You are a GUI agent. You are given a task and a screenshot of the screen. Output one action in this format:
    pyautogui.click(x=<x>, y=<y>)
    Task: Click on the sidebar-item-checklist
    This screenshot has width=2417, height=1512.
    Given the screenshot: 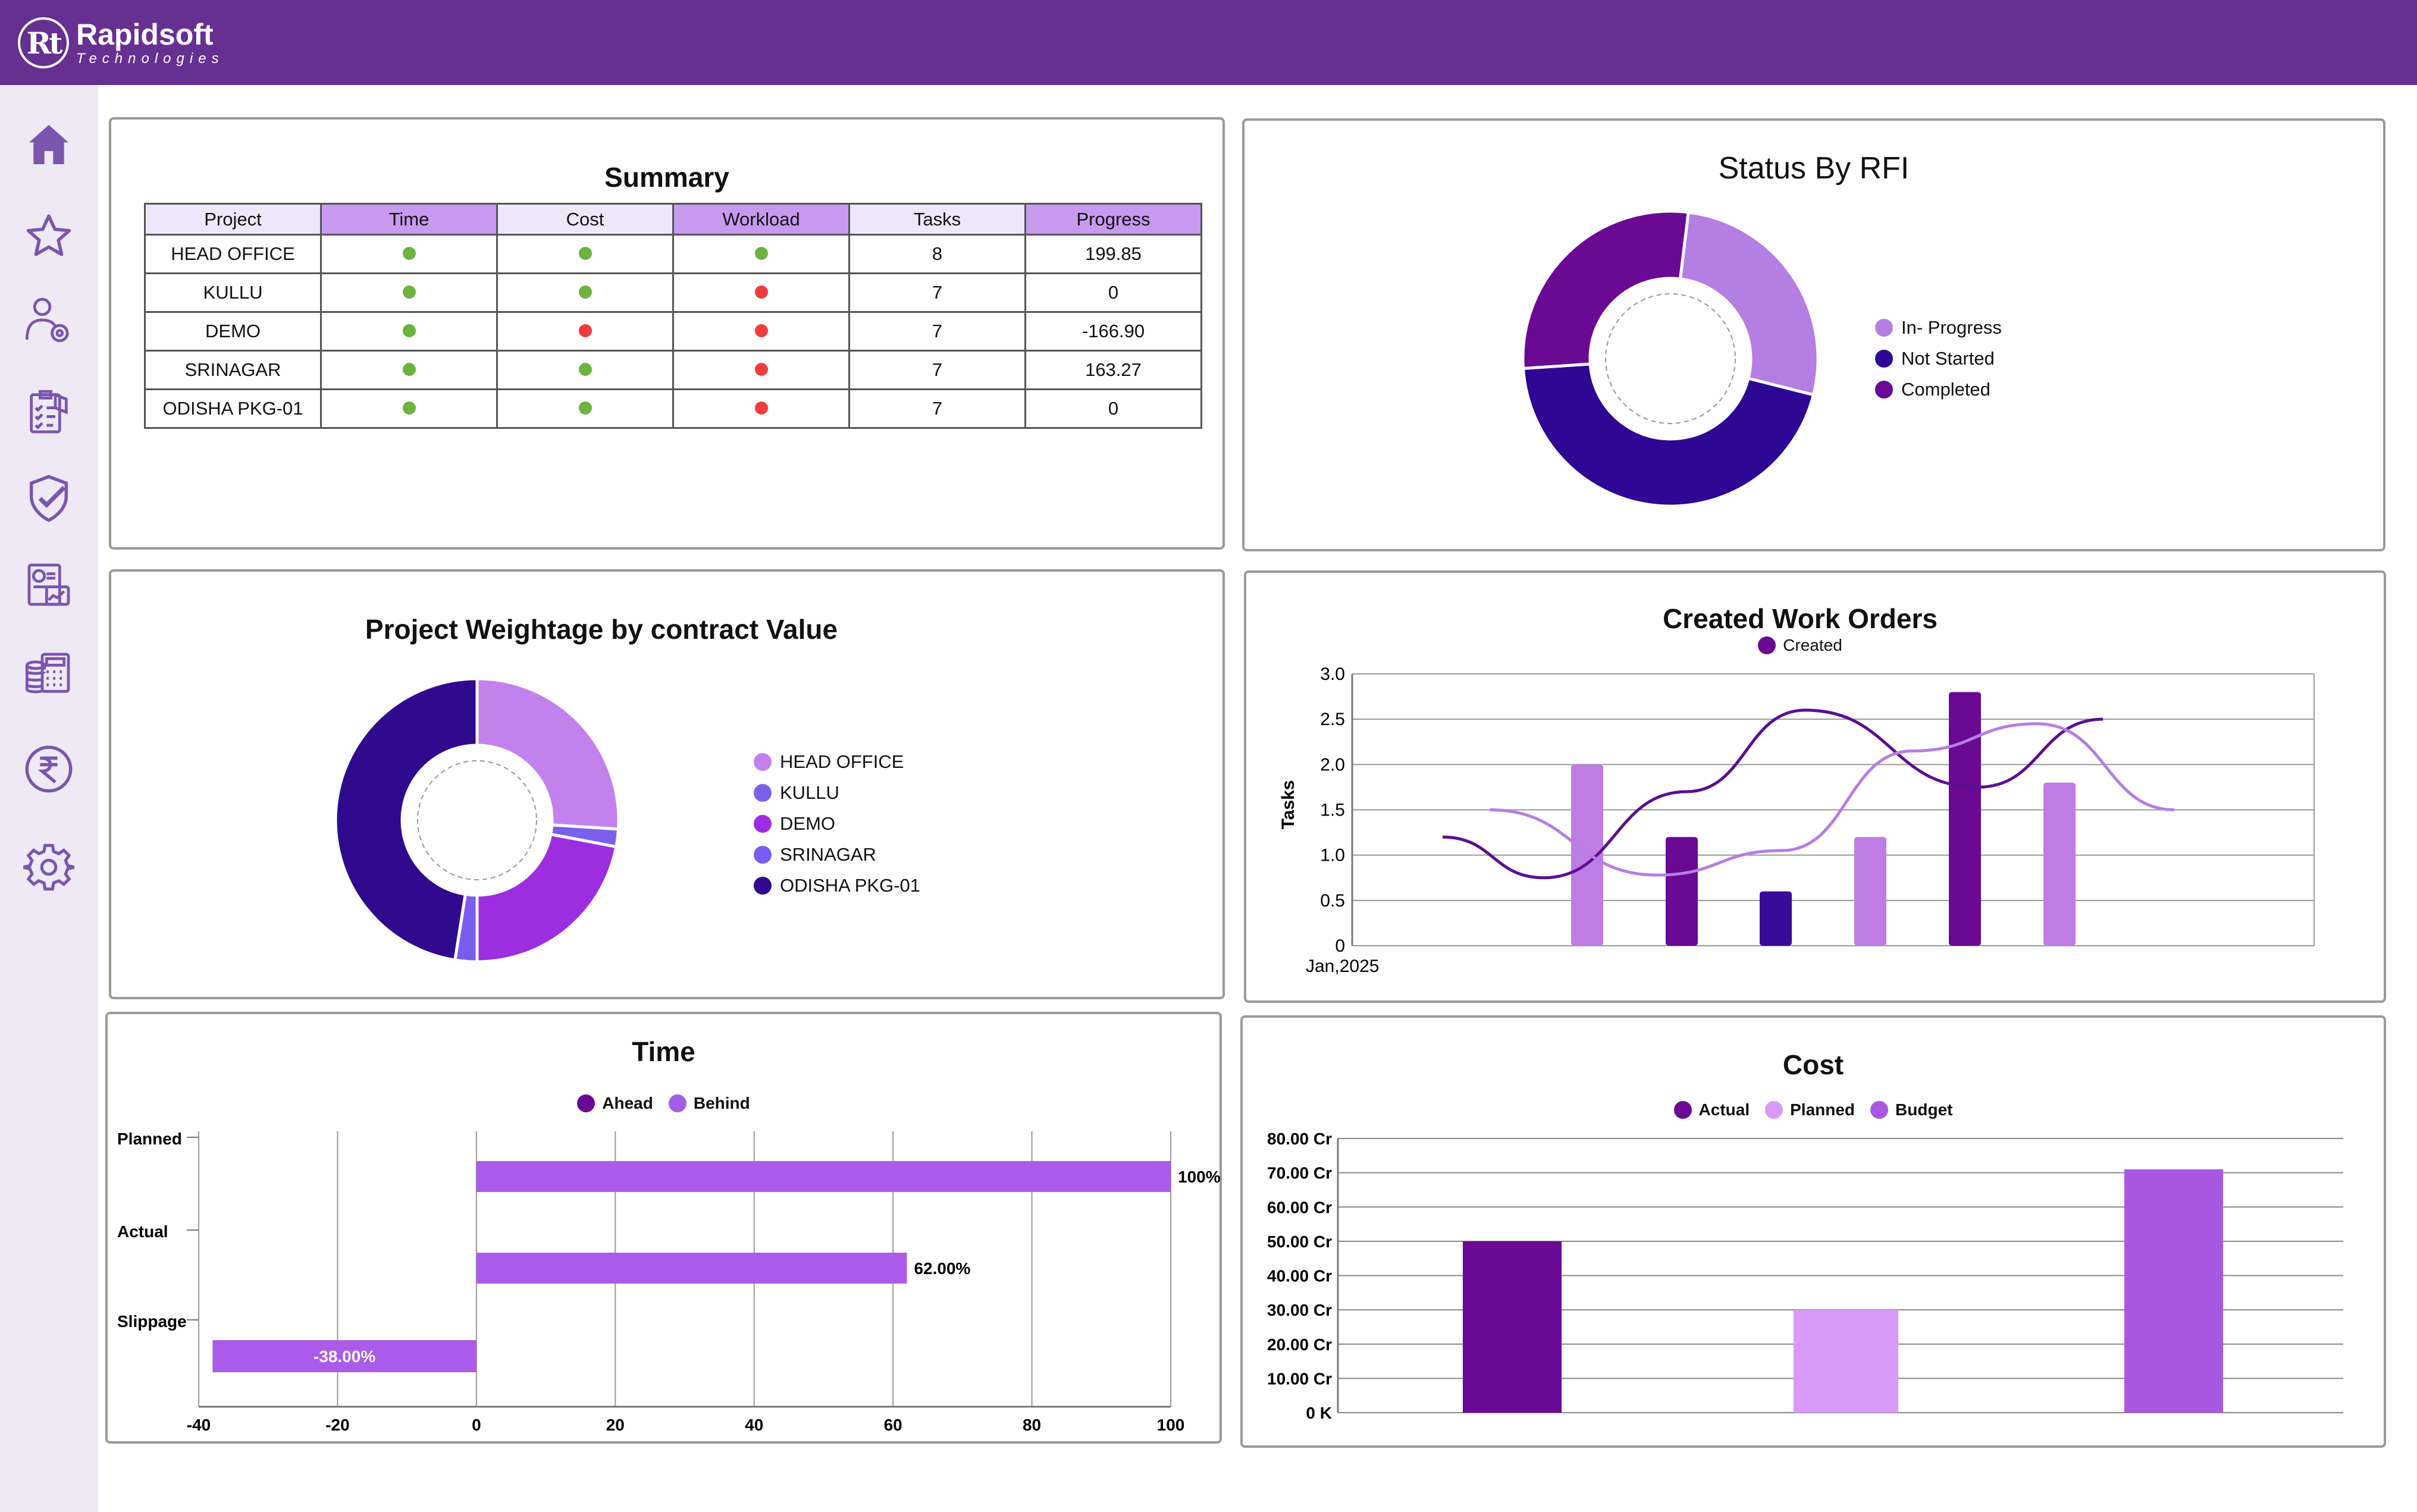 What is the action you would take?
    pyautogui.click(x=49, y=412)
    